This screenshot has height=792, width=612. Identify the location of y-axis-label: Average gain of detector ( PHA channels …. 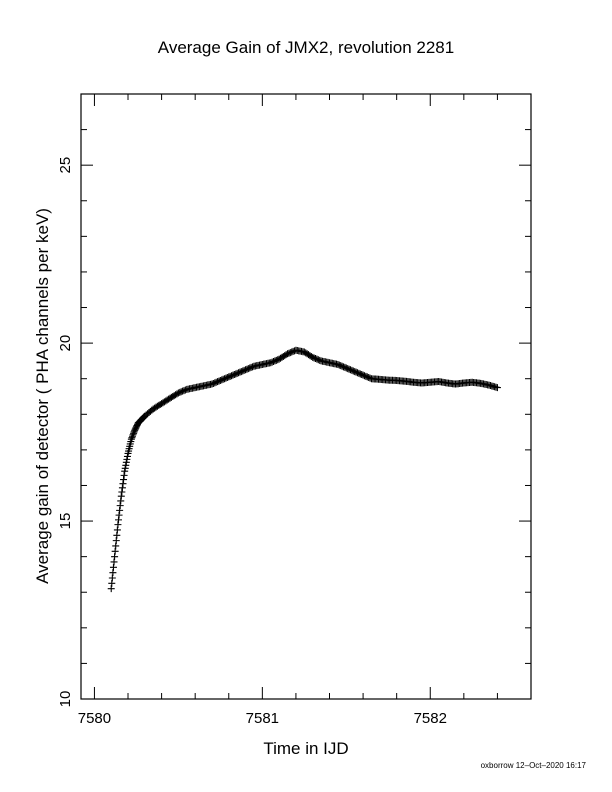
(42, 396).